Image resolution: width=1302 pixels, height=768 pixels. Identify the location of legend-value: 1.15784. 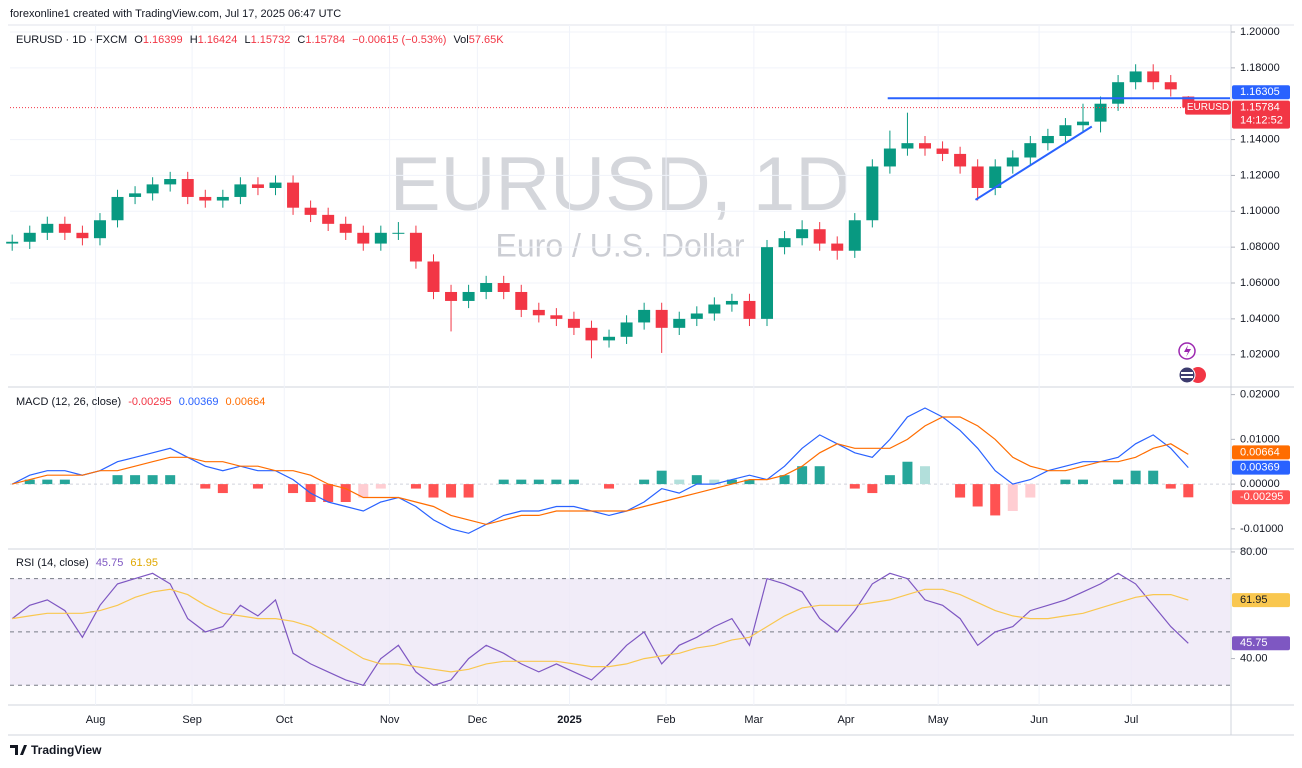
(325, 40).